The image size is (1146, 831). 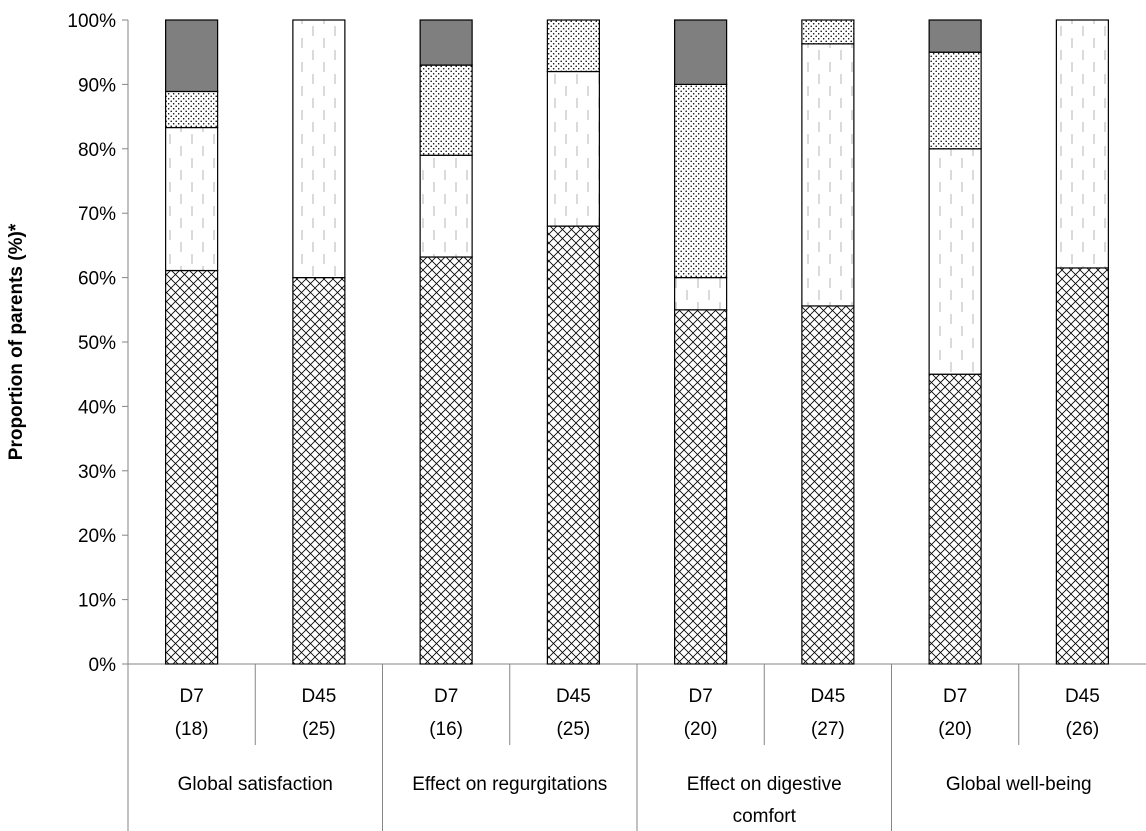 What do you see at coordinates (765, 816) in the screenshot?
I see `group-label: comfort` at bounding box center [765, 816].